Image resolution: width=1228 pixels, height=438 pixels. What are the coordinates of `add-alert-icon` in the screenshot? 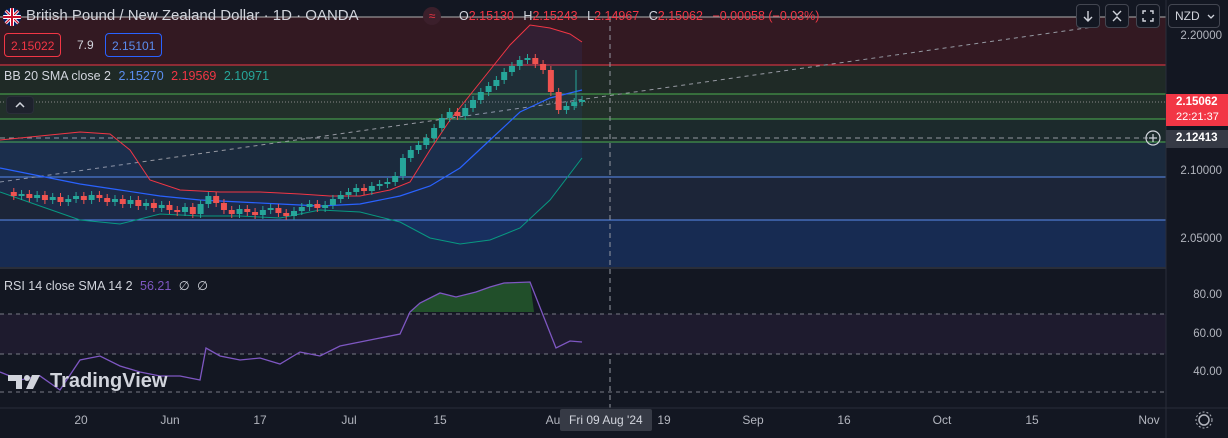 It's located at (1153, 138).